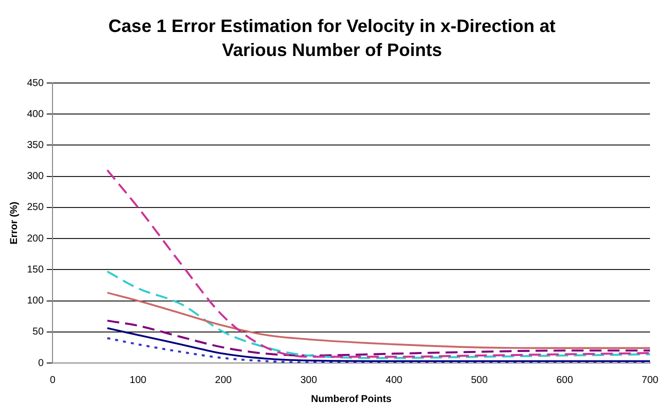  What do you see at coordinates (38, 332) in the screenshot?
I see `y-tick-label: 50` at bounding box center [38, 332].